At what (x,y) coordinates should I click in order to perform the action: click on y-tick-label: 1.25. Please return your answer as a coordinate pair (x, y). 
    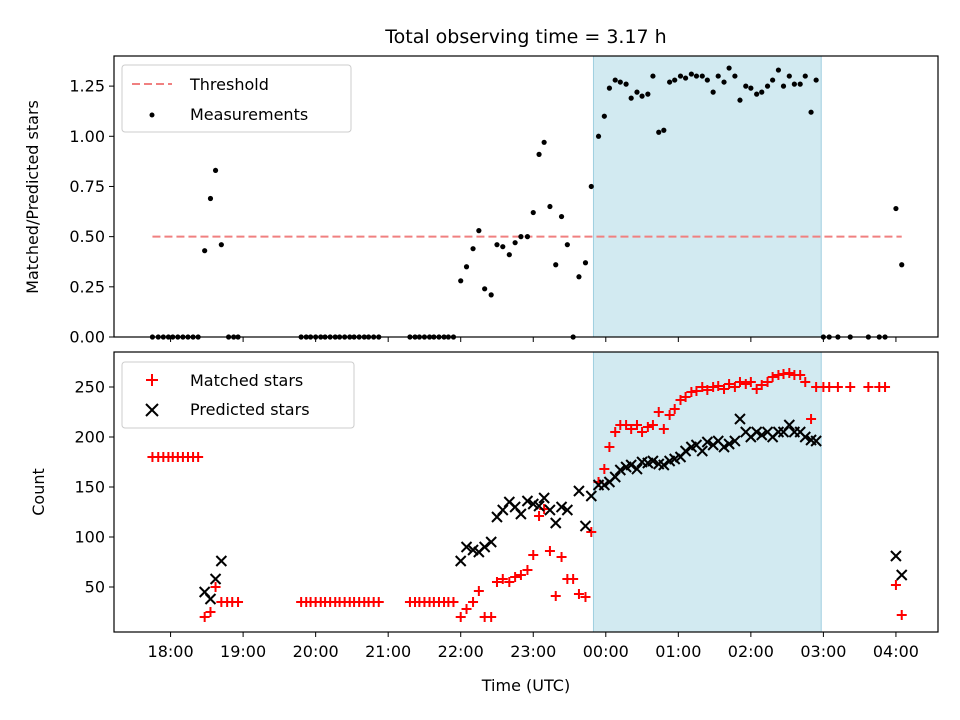
    Looking at the image, I should click on (87, 86).